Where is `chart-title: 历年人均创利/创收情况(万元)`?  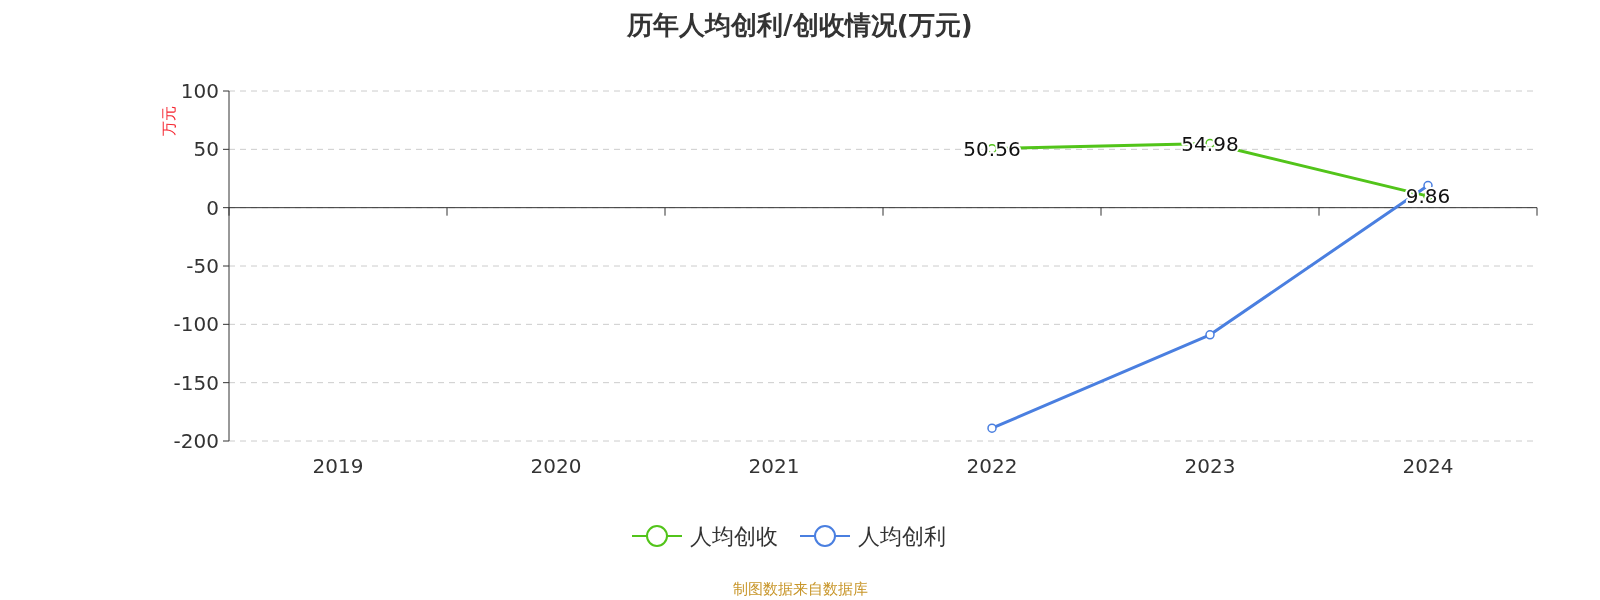 chart-title: 历年人均创利/创收情况(万元) is located at coordinates (799, 25).